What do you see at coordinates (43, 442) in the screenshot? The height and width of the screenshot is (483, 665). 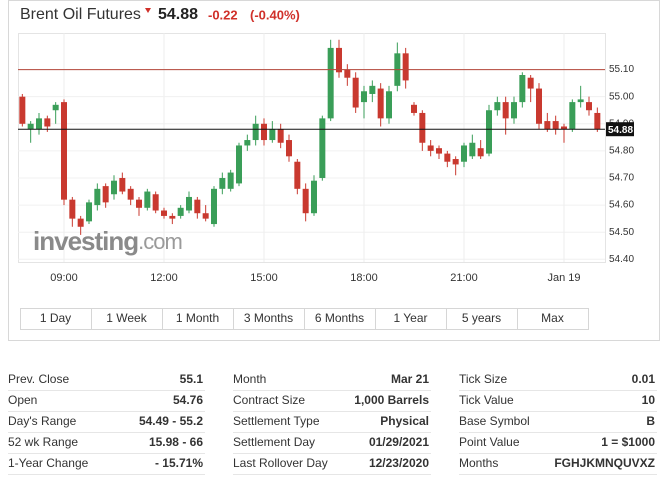 I see `stat-label: 52 wk Range` at bounding box center [43, 442].